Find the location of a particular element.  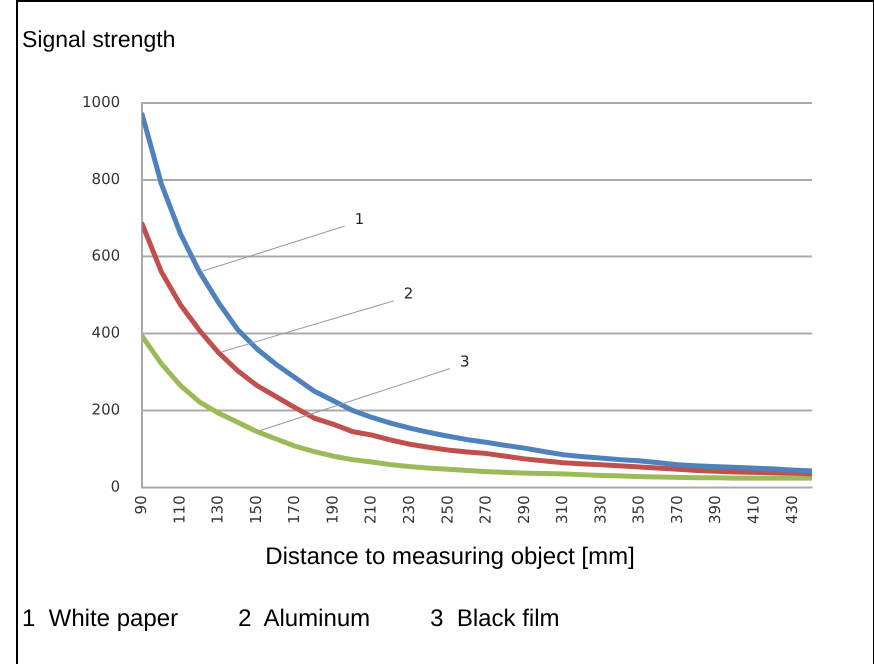

annotation: 1 is located at coordinates (359, 219).